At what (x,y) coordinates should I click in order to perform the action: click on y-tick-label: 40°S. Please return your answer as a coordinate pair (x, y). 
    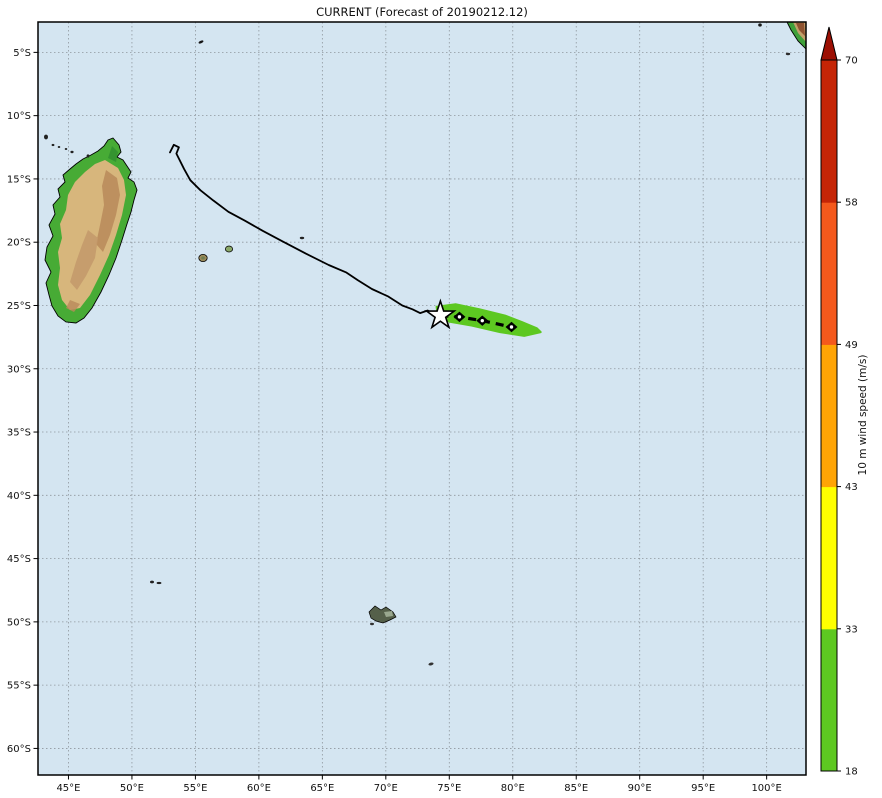
    Looking at the image, I should click on (19, 496).